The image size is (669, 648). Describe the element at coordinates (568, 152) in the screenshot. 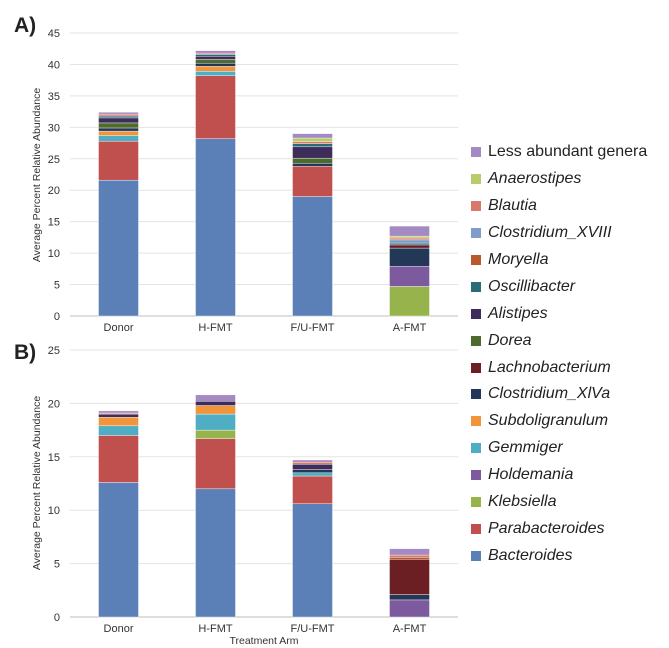

I see `legend-label: Less abundant genera` at that location.